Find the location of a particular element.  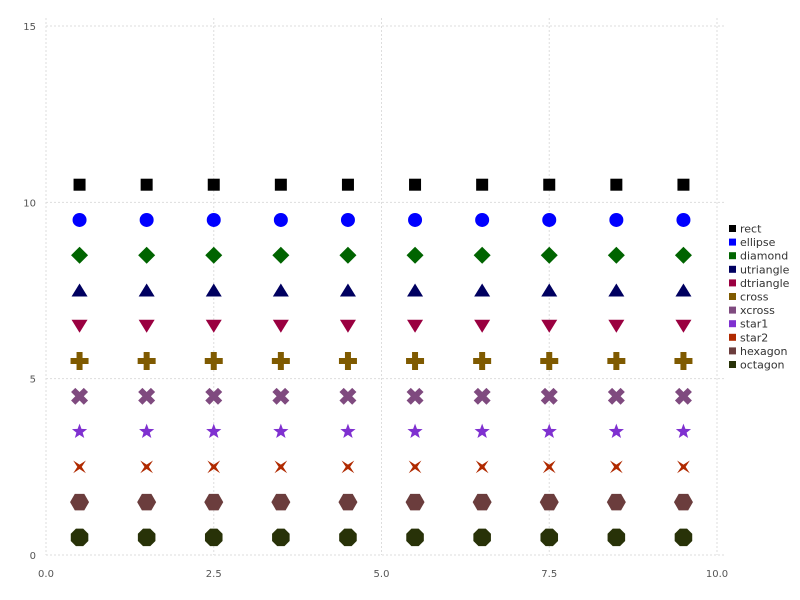

series-ellipse is located at coordinates (381, 219).